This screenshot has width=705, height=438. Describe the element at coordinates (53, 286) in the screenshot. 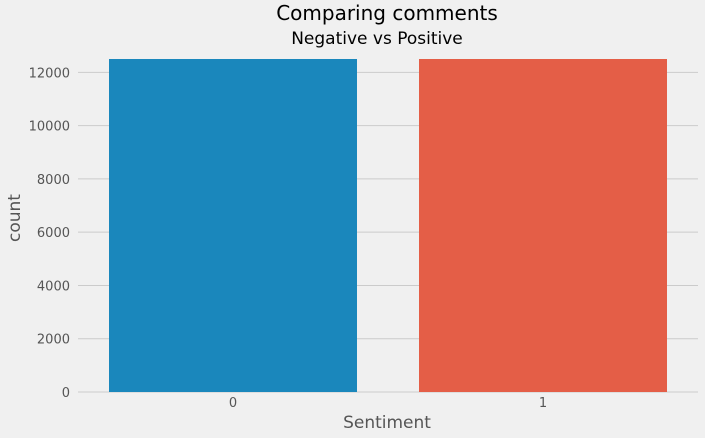

I see `y-tick-label: 4000` at that location.